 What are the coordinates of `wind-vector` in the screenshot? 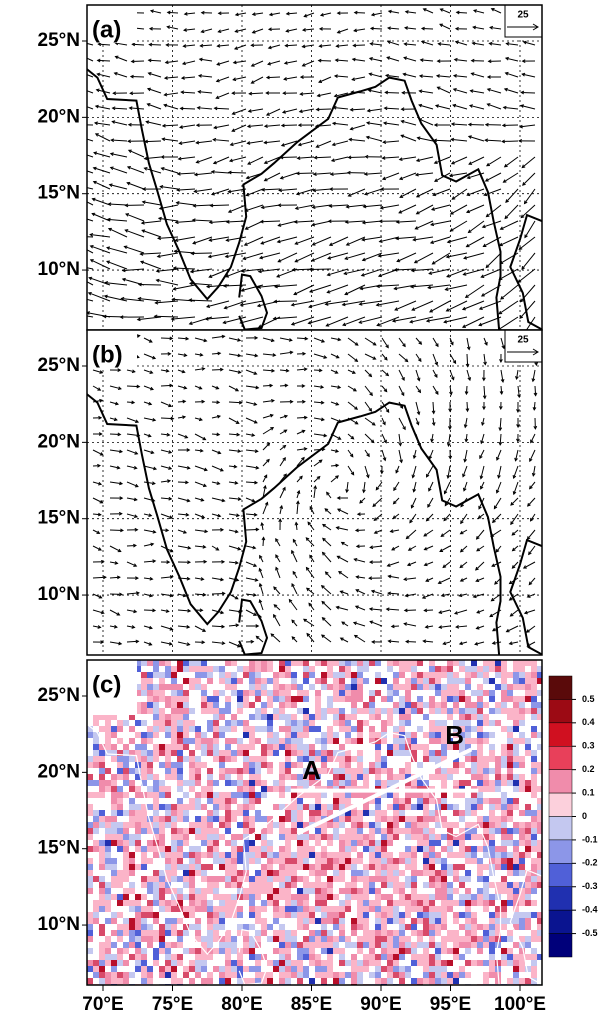 It's located at (104, 60).